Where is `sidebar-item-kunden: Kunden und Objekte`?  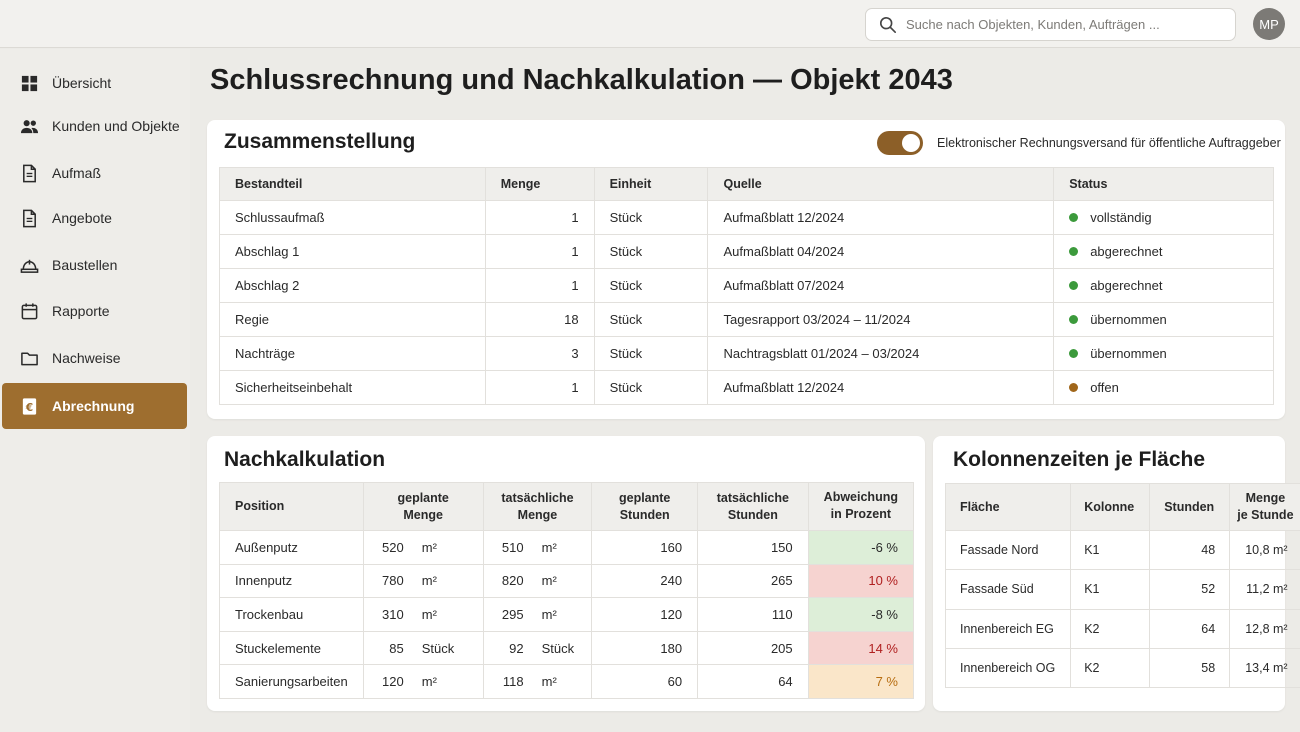 sidebar-item-kunden: Kunden und Objekte is located at coordinates (94, 126).